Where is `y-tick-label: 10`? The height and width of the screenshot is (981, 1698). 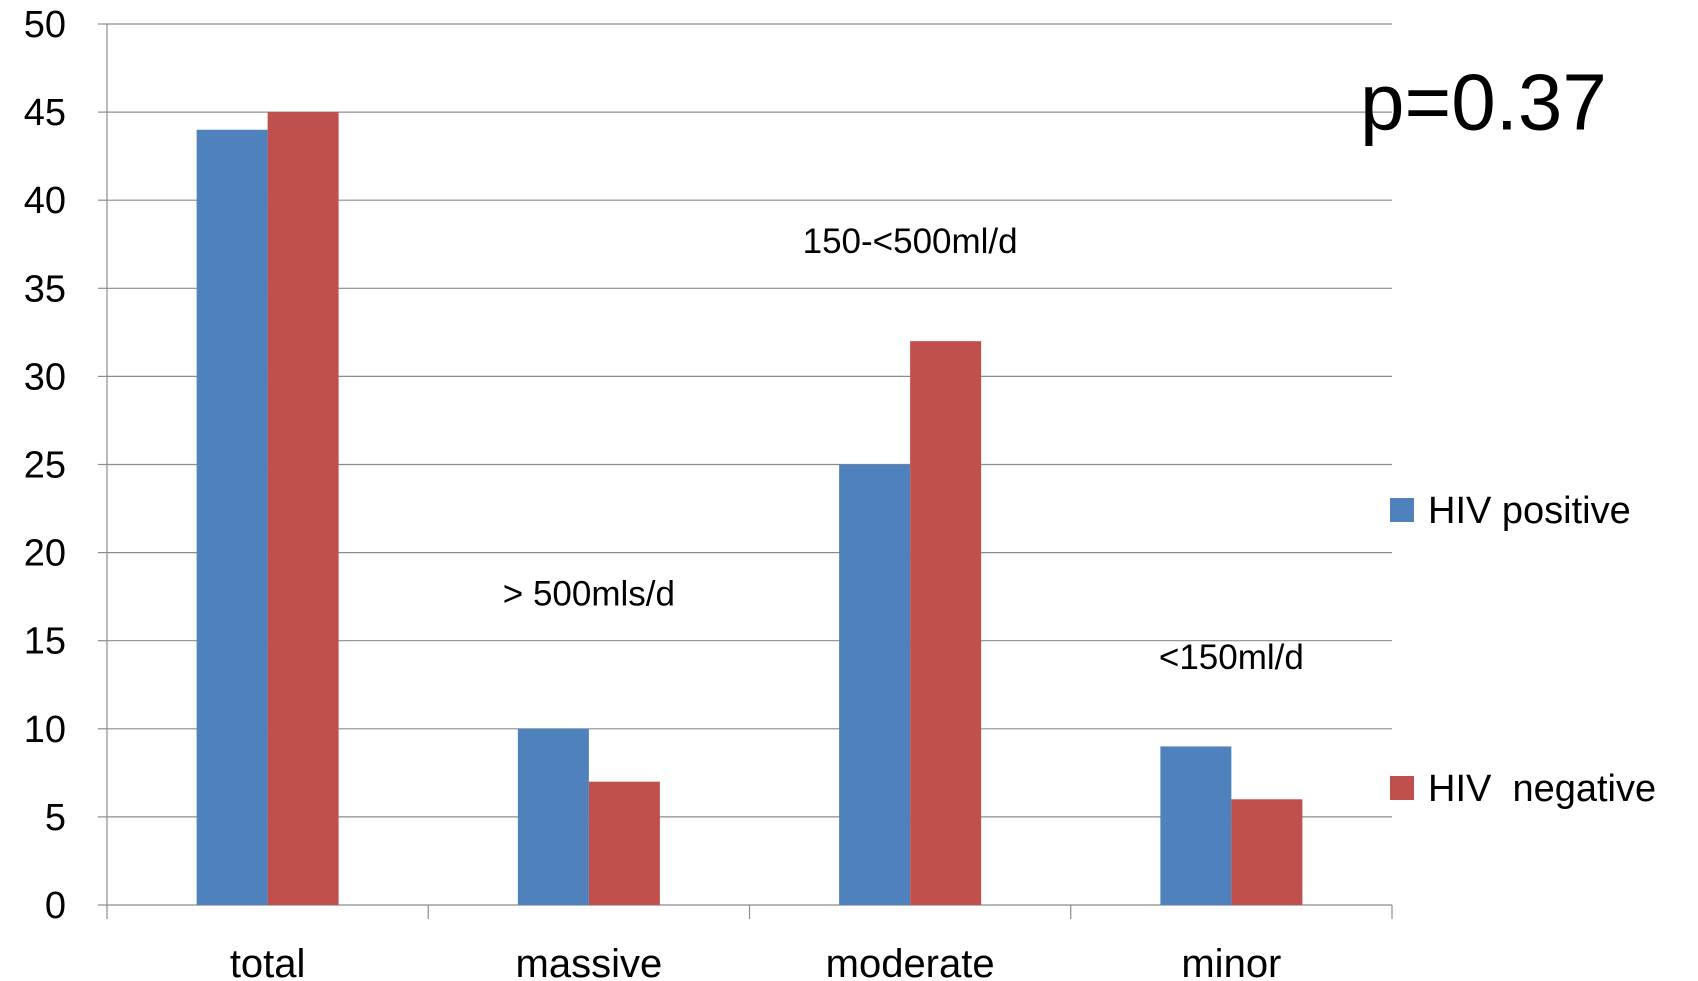 y-tick-label: 10 is located at coordinates (45, 730).